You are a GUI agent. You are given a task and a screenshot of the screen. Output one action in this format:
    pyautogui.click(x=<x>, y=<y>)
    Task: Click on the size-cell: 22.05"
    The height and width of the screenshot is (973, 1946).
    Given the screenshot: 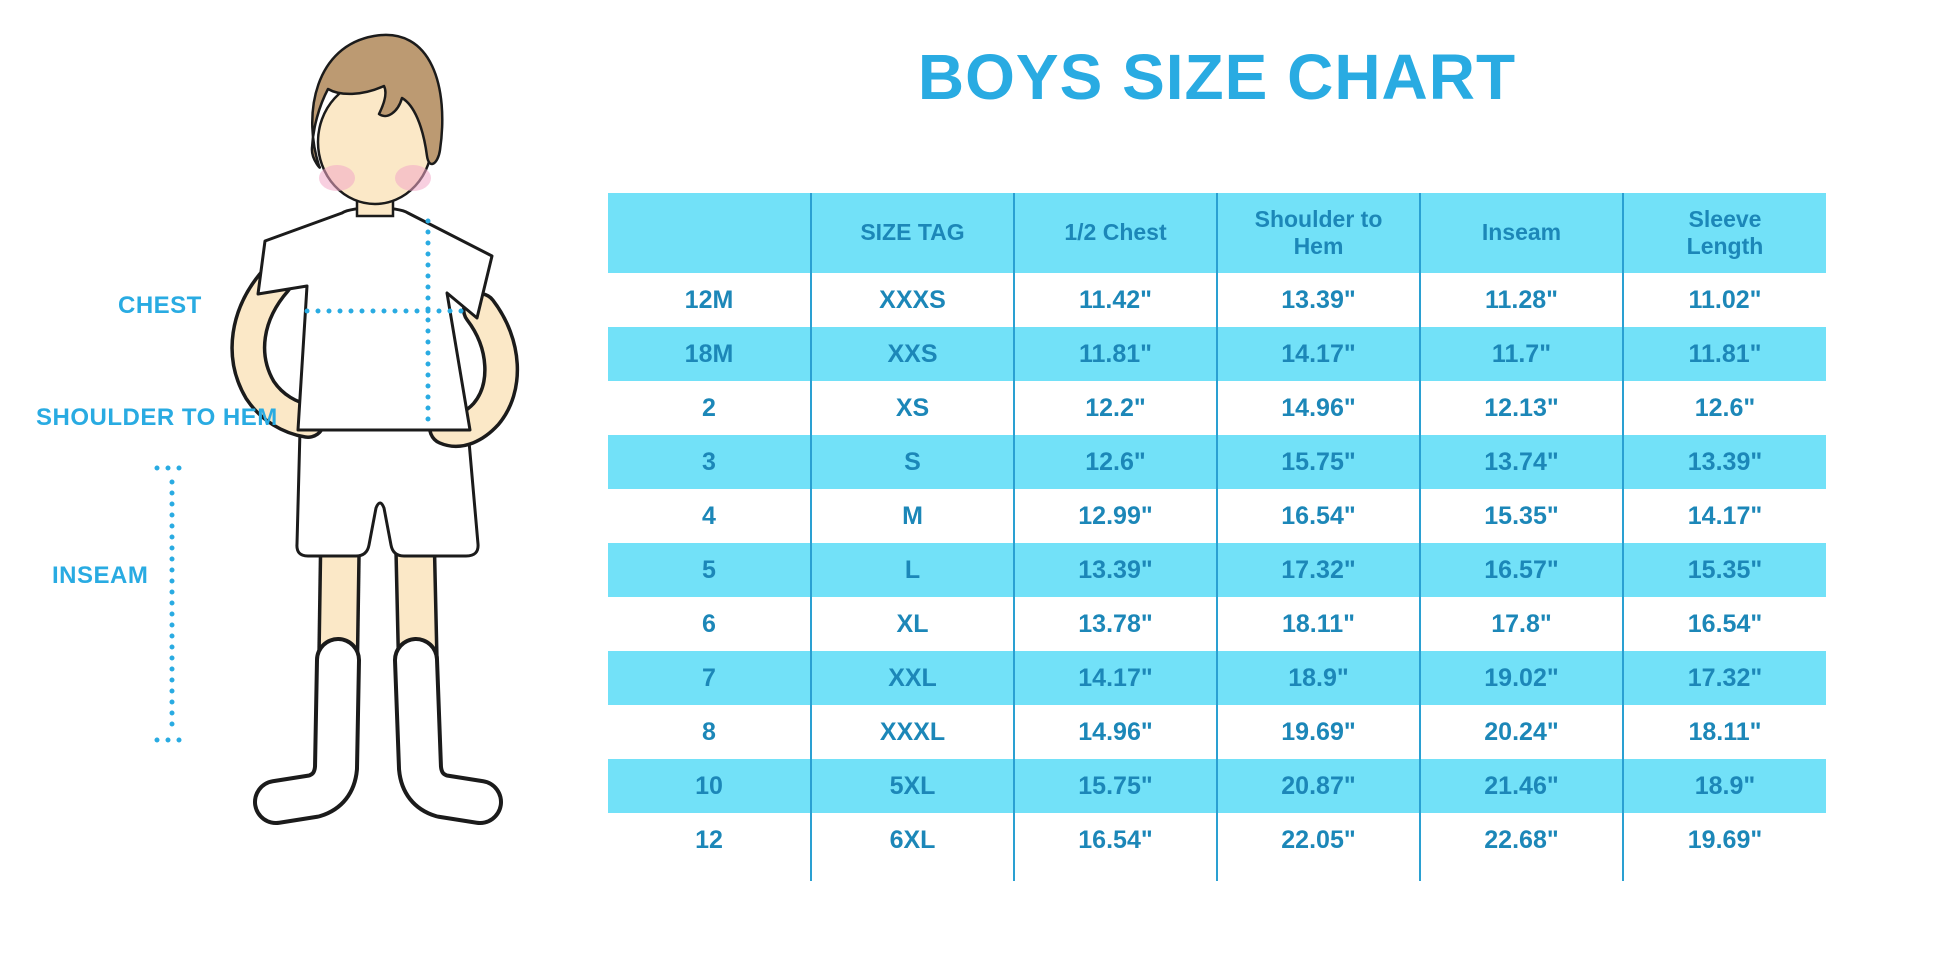 What is the action you would take?
    pyautogui.click(x=1318, y=840)
    